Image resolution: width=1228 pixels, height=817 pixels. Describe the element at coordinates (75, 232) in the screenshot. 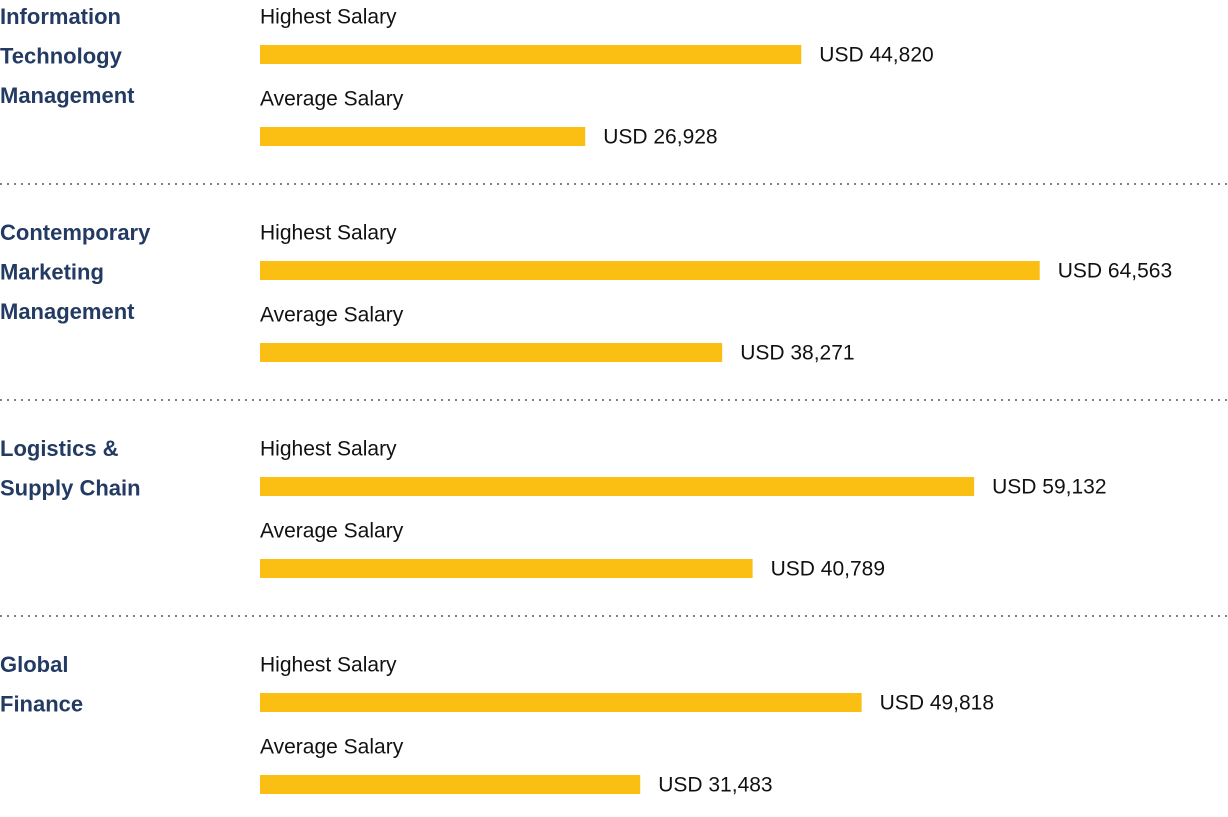

I see `category-label: Contemporary` at that location.